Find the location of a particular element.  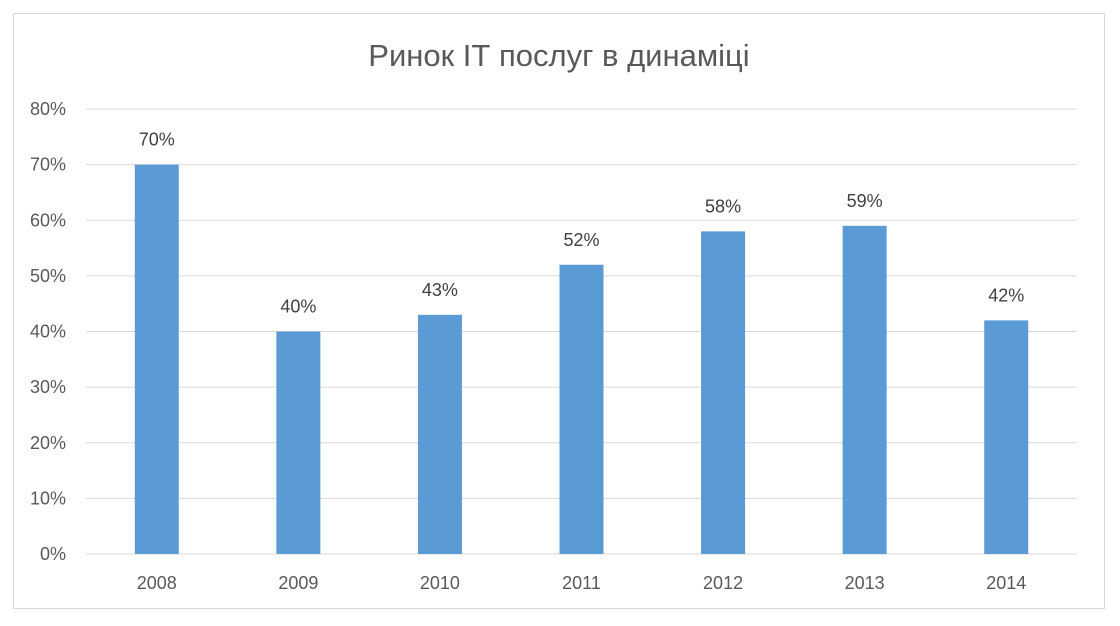

data-label: 43% is located at coordinates (440, 290).